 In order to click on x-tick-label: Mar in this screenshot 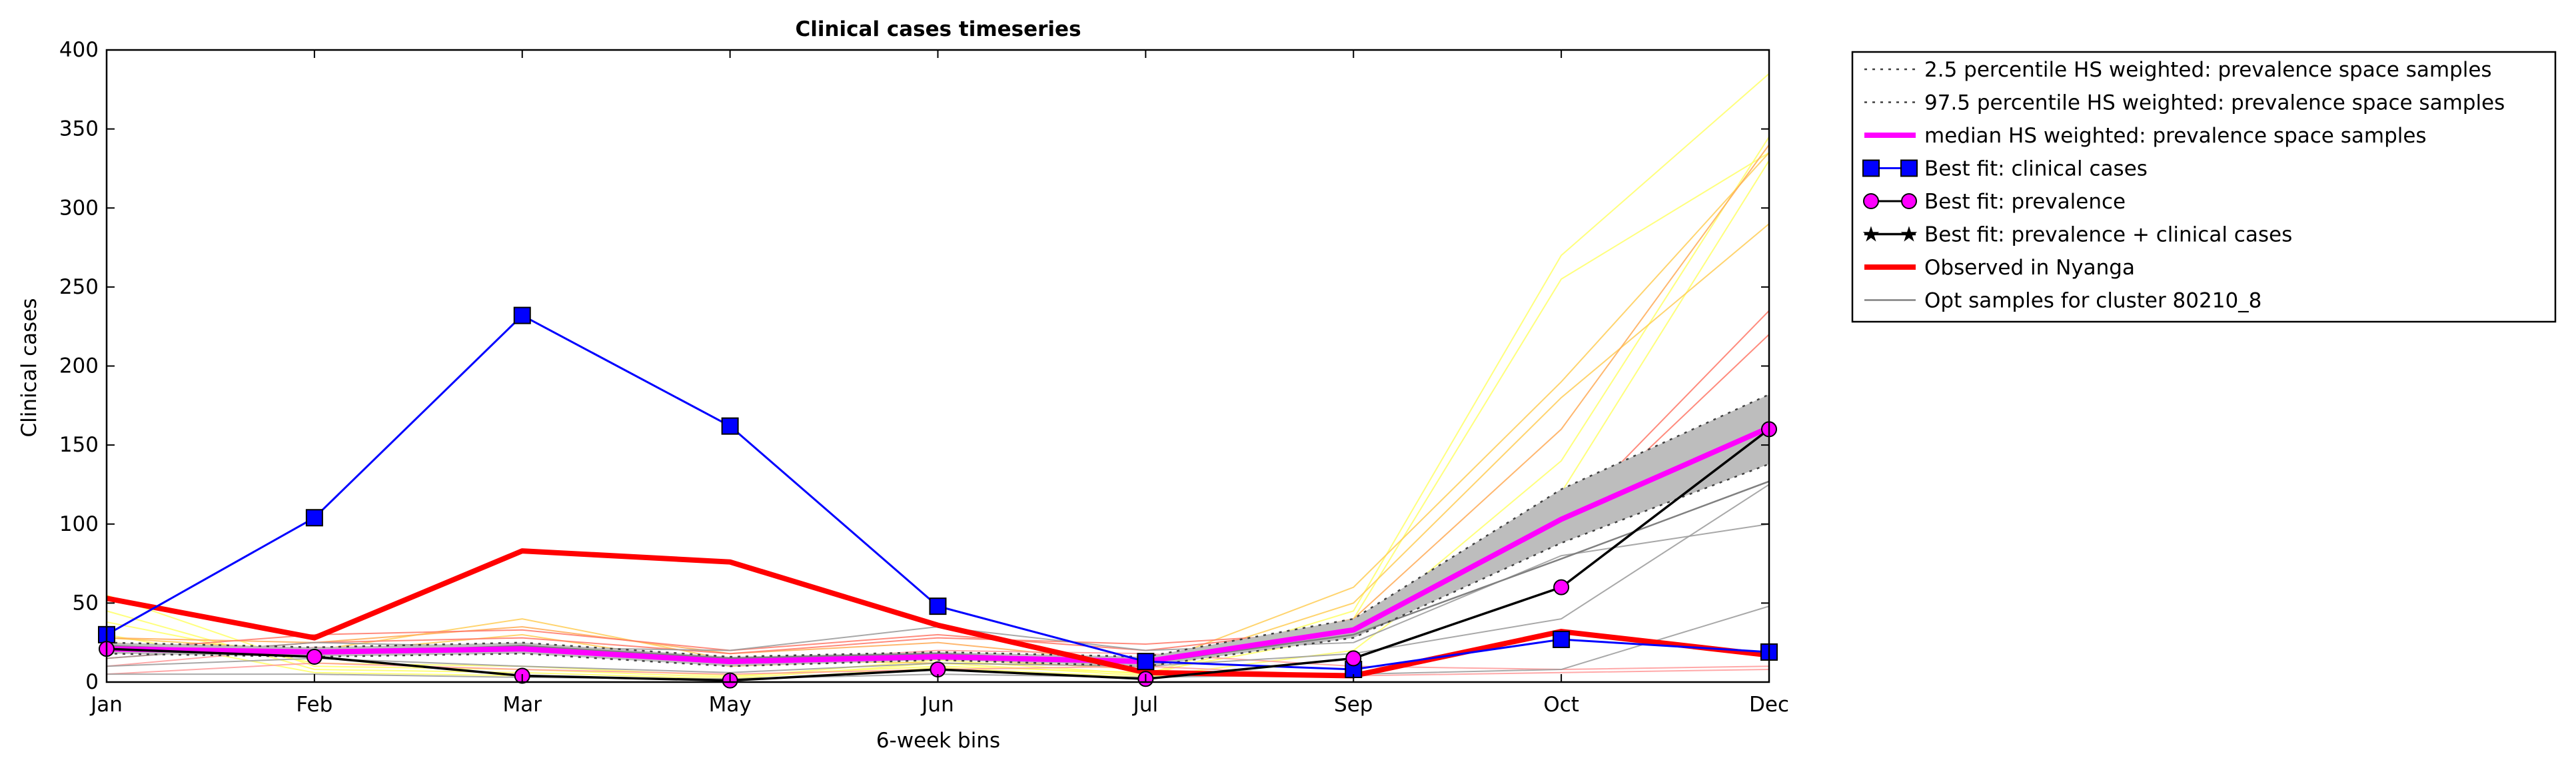, I will do `click(522, 705)`.